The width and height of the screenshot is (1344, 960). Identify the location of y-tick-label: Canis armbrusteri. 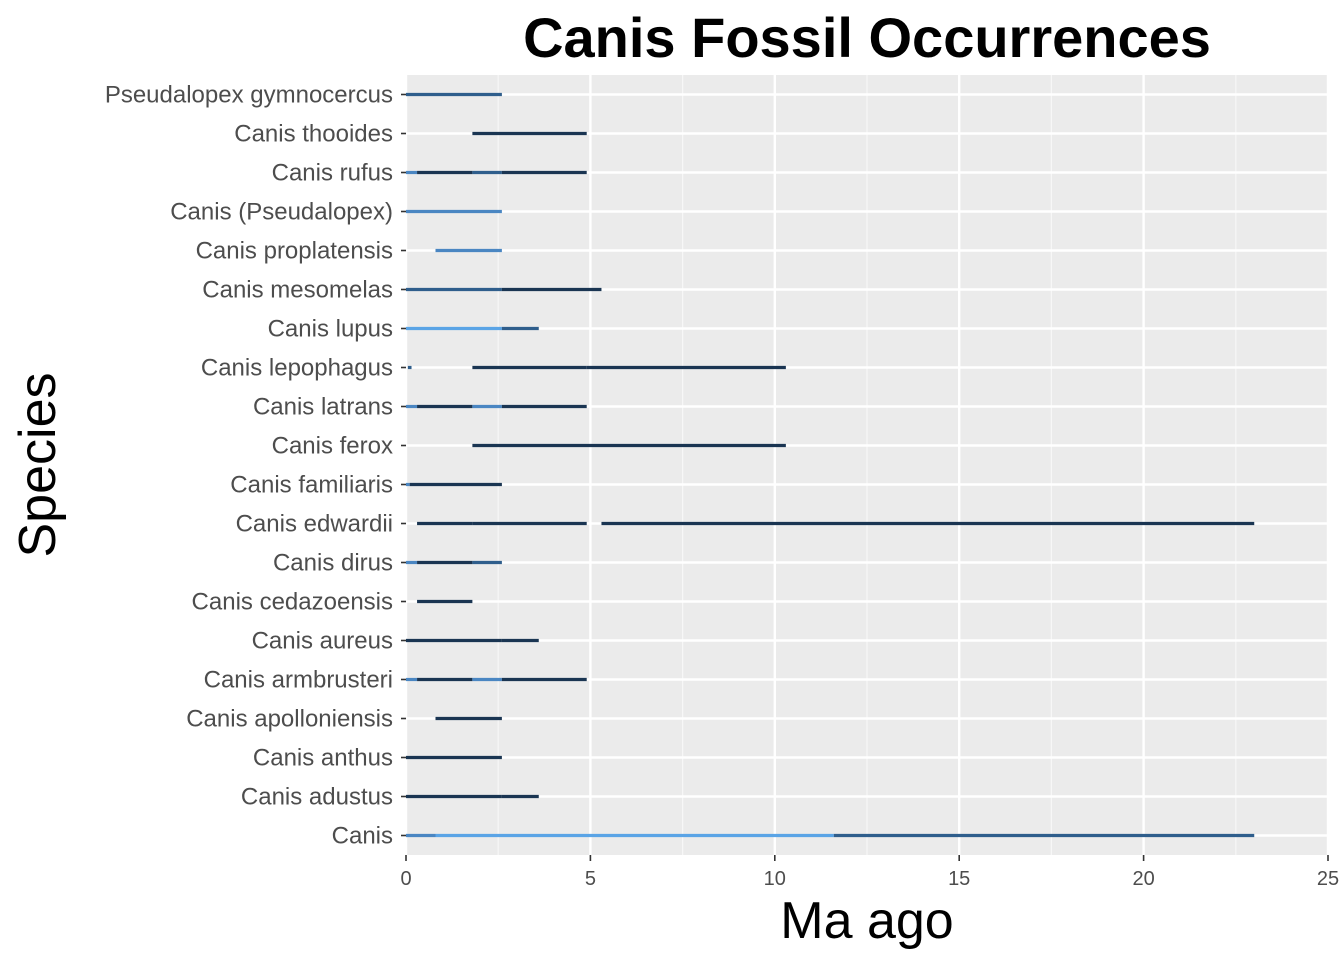
(298, 680).